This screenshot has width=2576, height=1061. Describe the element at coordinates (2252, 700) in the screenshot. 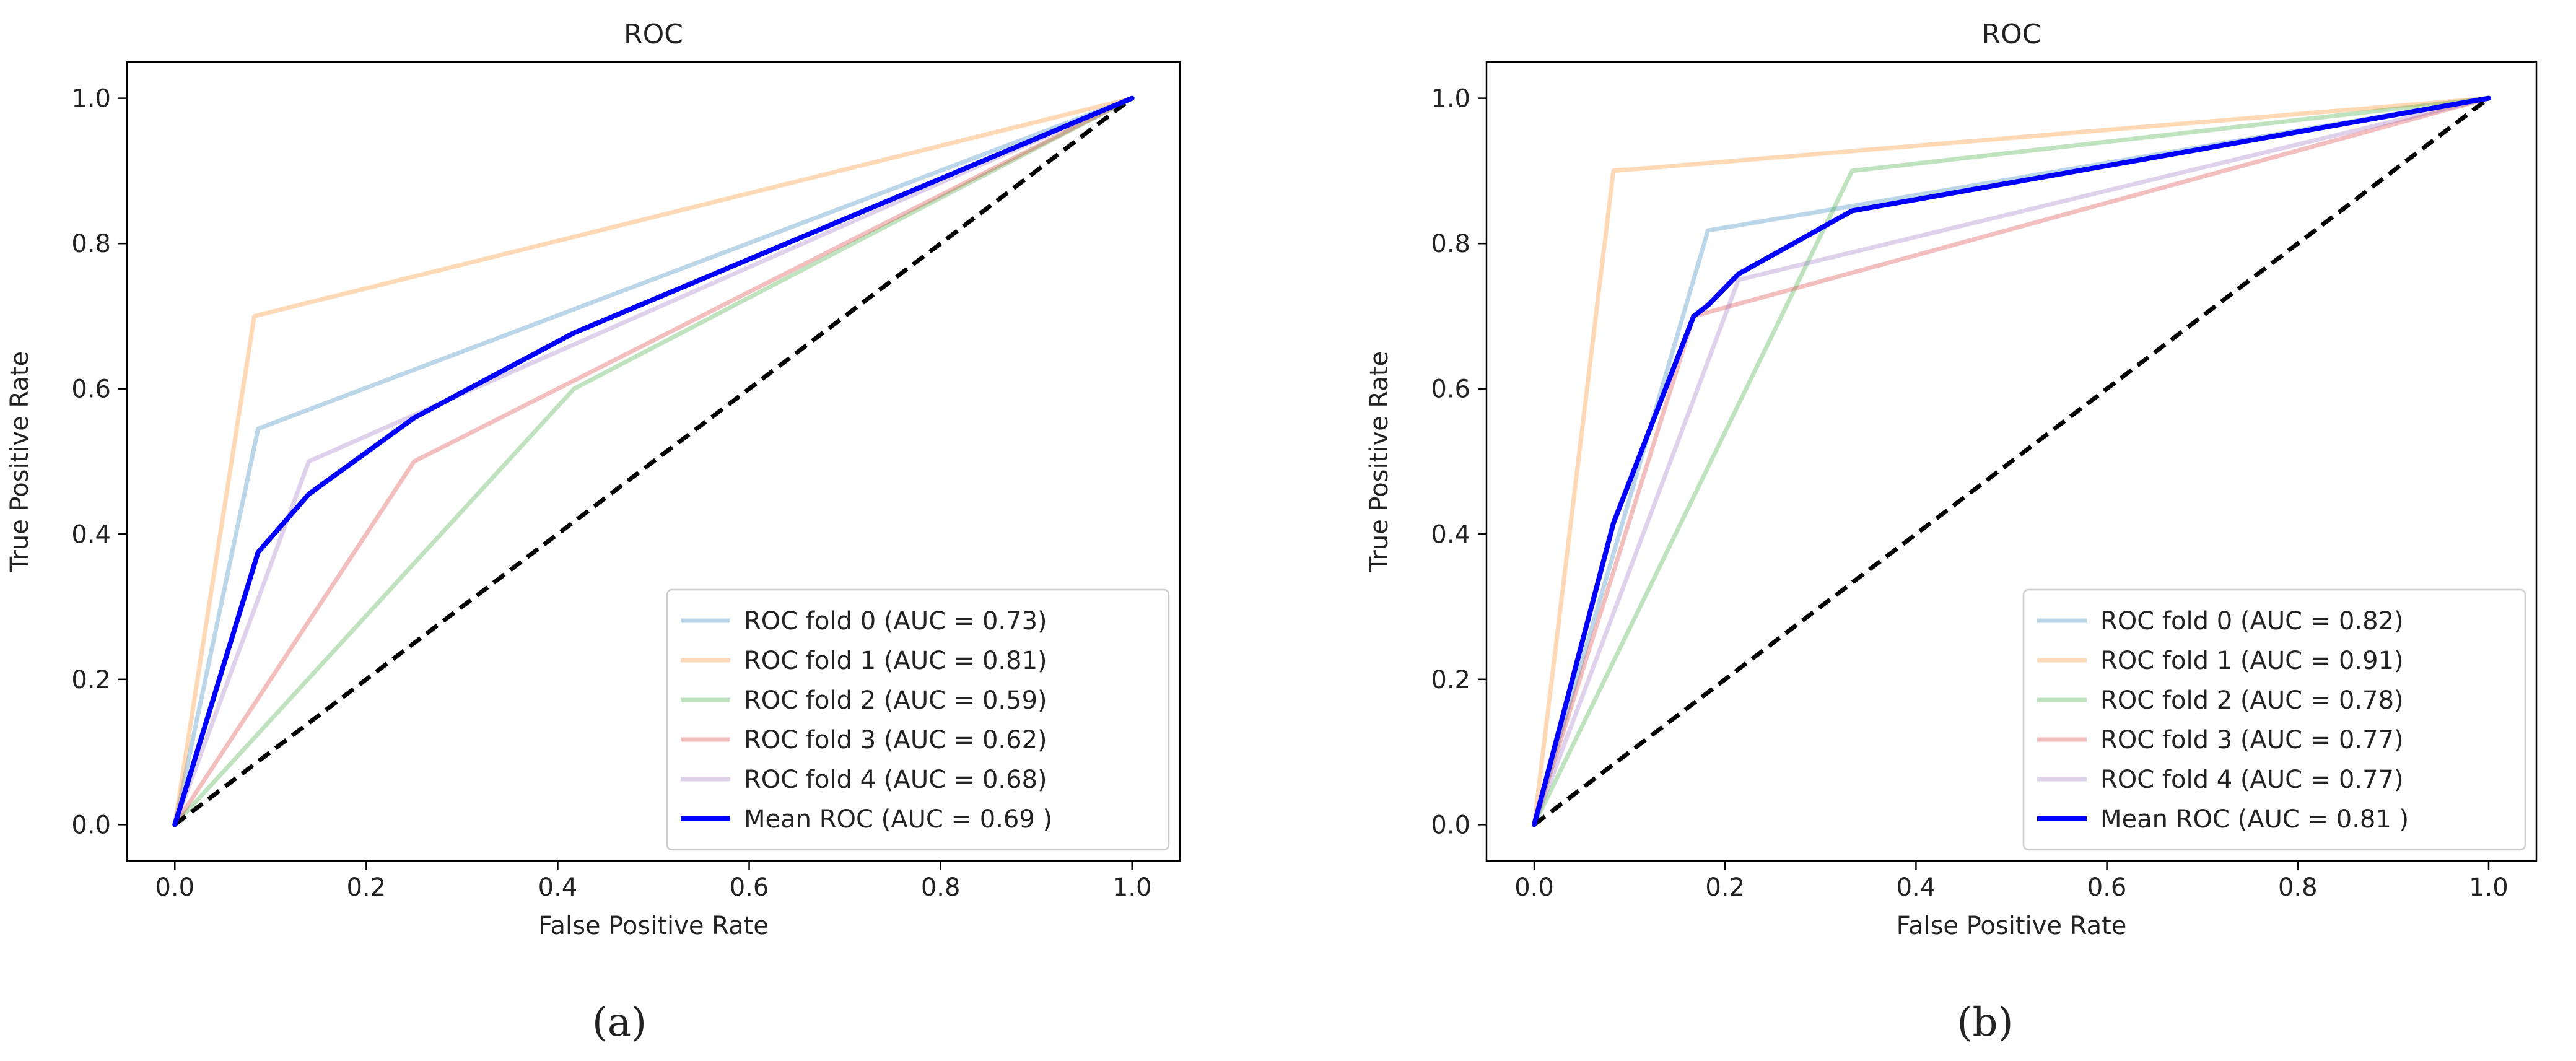

I see `legend-entry: ROC fold 2 (AUC = 0.78)` at that location.